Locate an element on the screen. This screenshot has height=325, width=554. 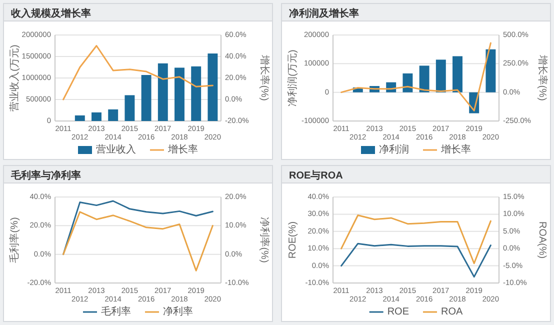
y2-axis-title: ROA(%) is located at coordinates (542, 240).